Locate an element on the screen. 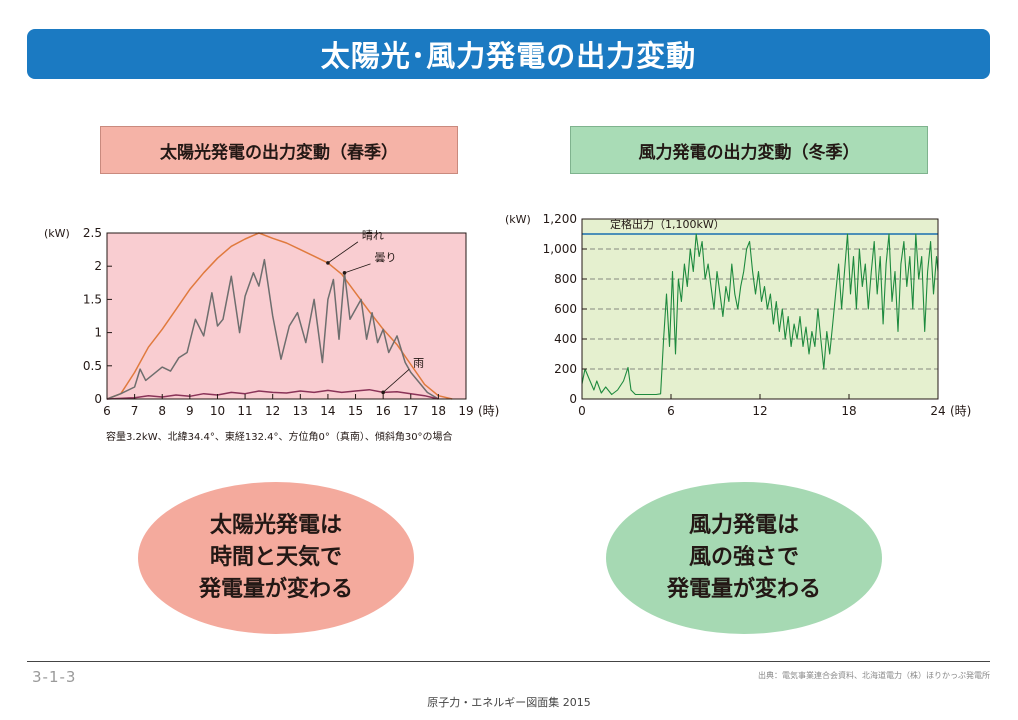 This screenshot has height=720, width=1018. source-note: 出典：電気事業連合会資料、北海道電力（株）ほりかっぷ発電所 is located at coordinates (874, 675).